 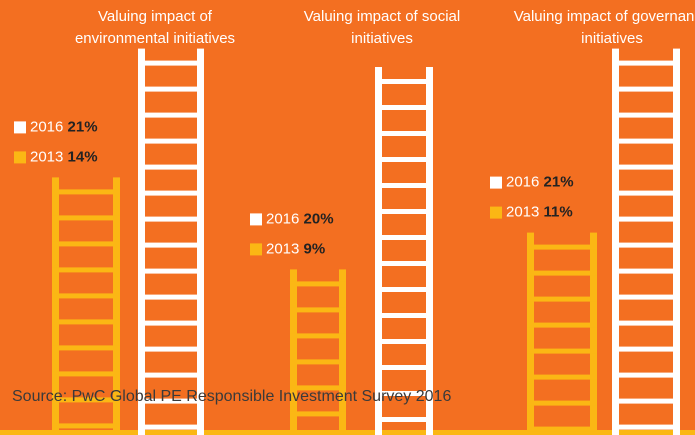 What do you see at coordinates (83, 156) in the screenshot?
I see `legend-value: 14%` at bounding box center [83, 156].